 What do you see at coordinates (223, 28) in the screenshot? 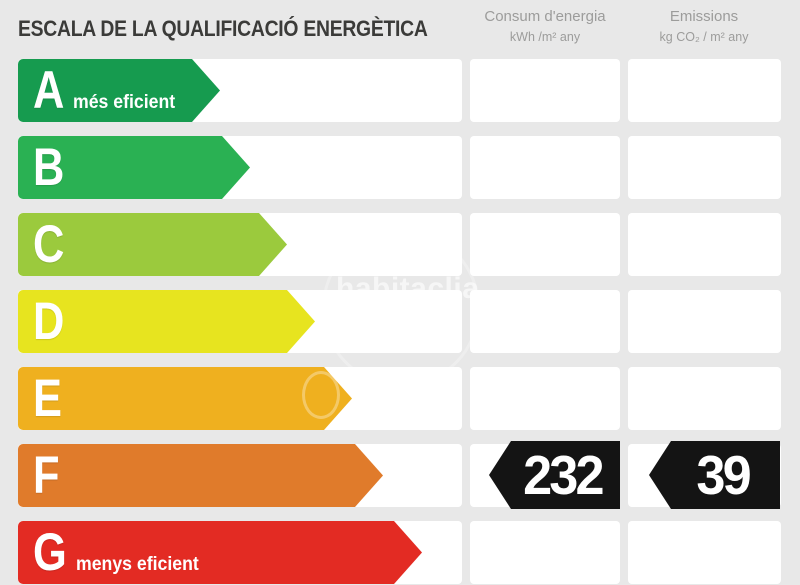
I see `page-title: ESCALA DE LA QUALIFICACIÓ ENERGÈTICA` at bounding box center [223, 28].